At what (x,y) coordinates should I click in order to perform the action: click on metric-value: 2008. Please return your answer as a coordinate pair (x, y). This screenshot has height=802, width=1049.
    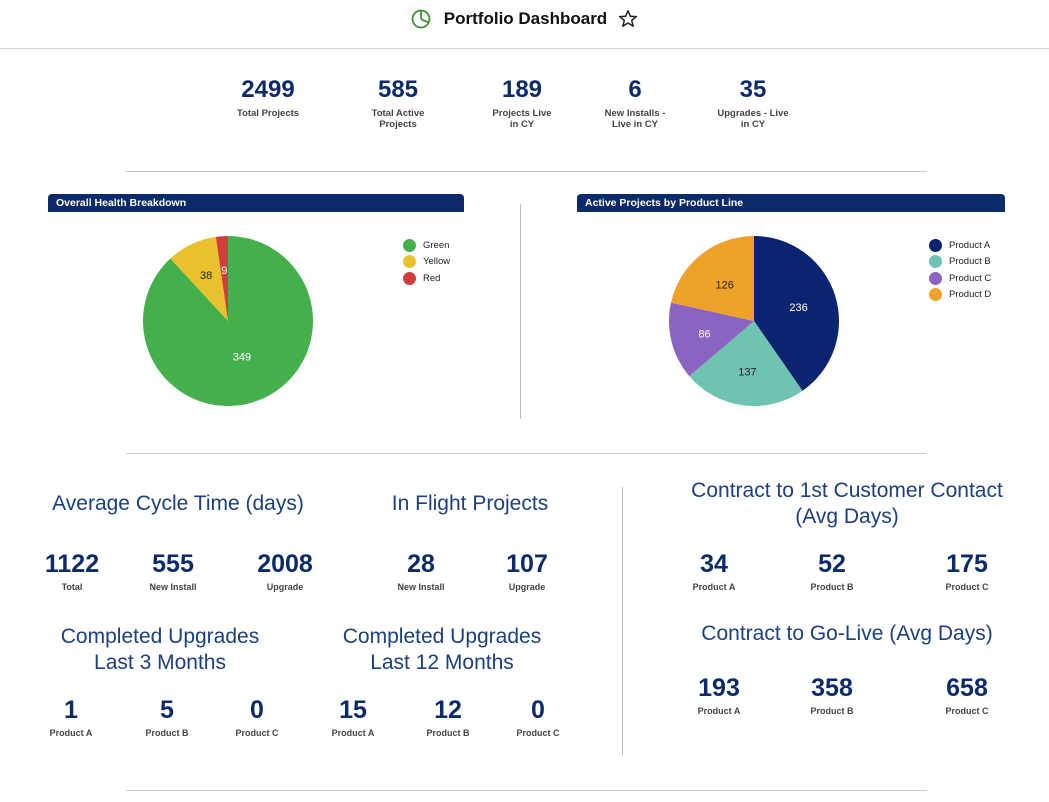
    Looking at the image, I should click on (285, 564).